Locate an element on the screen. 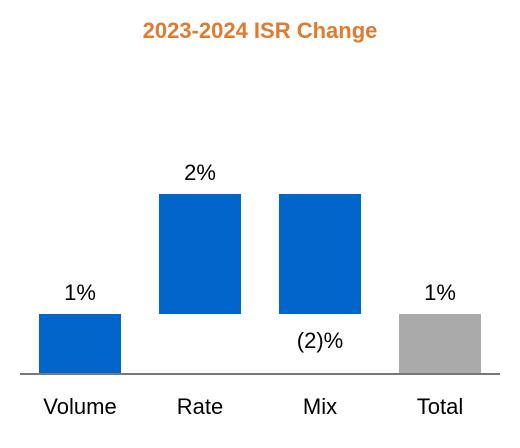 The height and width of the screenshot is (448, 520). data-label-volume: 1% is located at coordinates (80, 292).